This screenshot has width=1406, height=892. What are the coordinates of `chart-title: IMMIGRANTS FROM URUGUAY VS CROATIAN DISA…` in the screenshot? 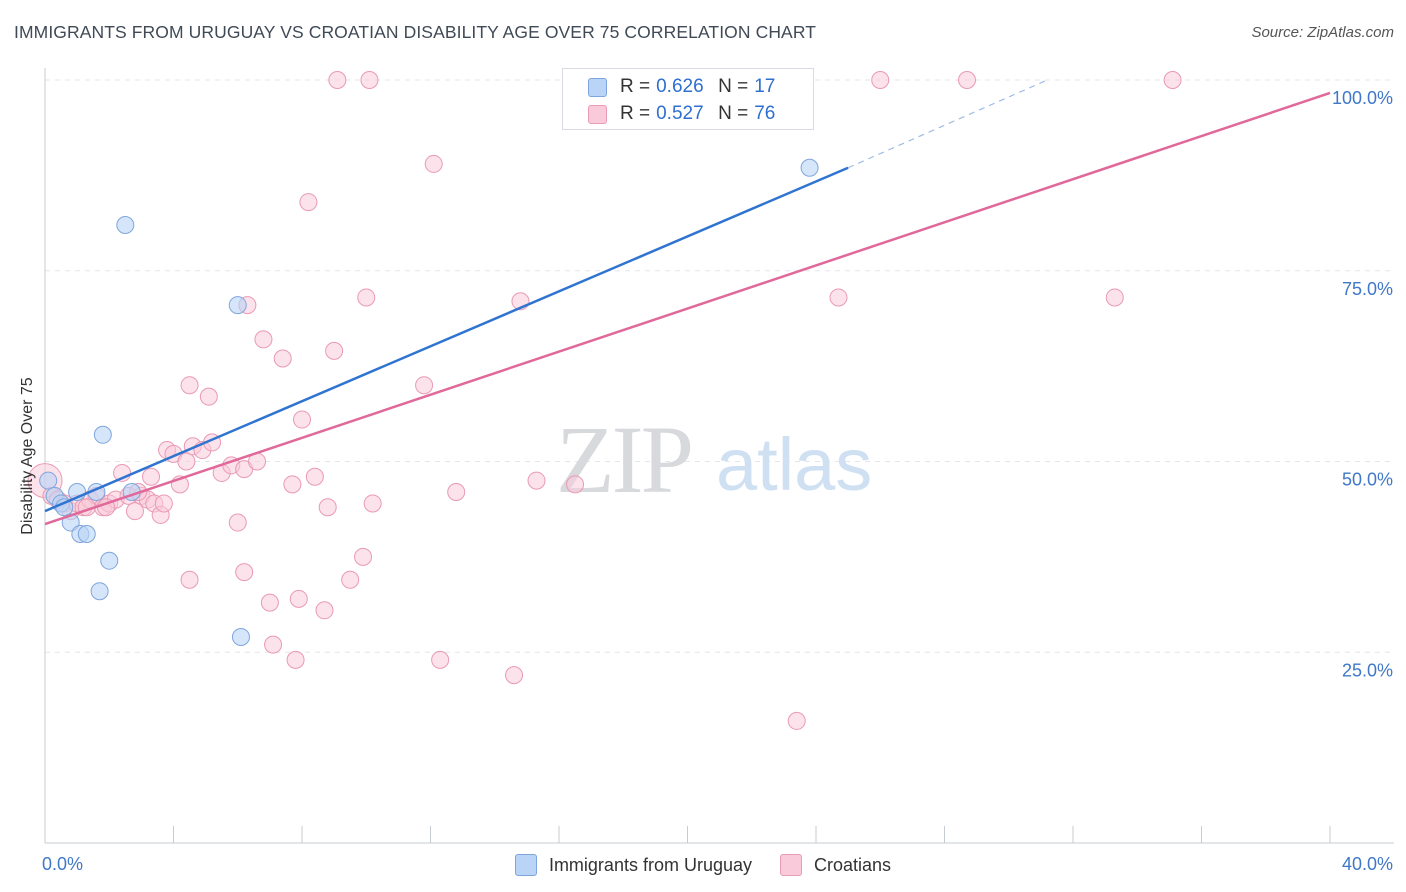 It's located at (415, 32).